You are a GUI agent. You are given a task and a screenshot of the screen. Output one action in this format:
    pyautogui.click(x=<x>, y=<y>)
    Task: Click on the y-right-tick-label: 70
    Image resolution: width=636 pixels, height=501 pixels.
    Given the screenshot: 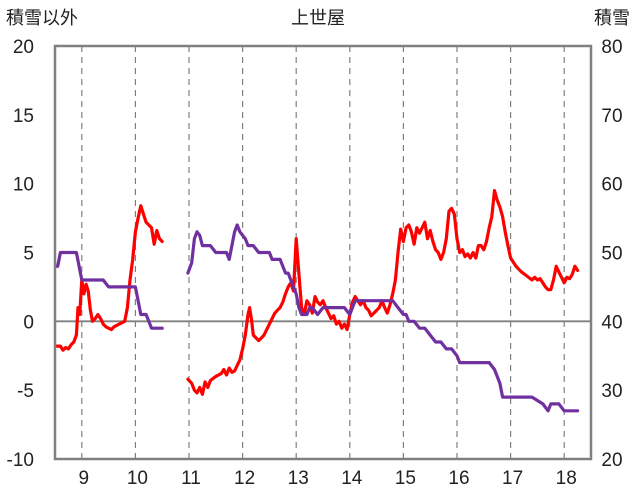 What is the action you would take?
    pyautogui.click(x=611, y=116)
    